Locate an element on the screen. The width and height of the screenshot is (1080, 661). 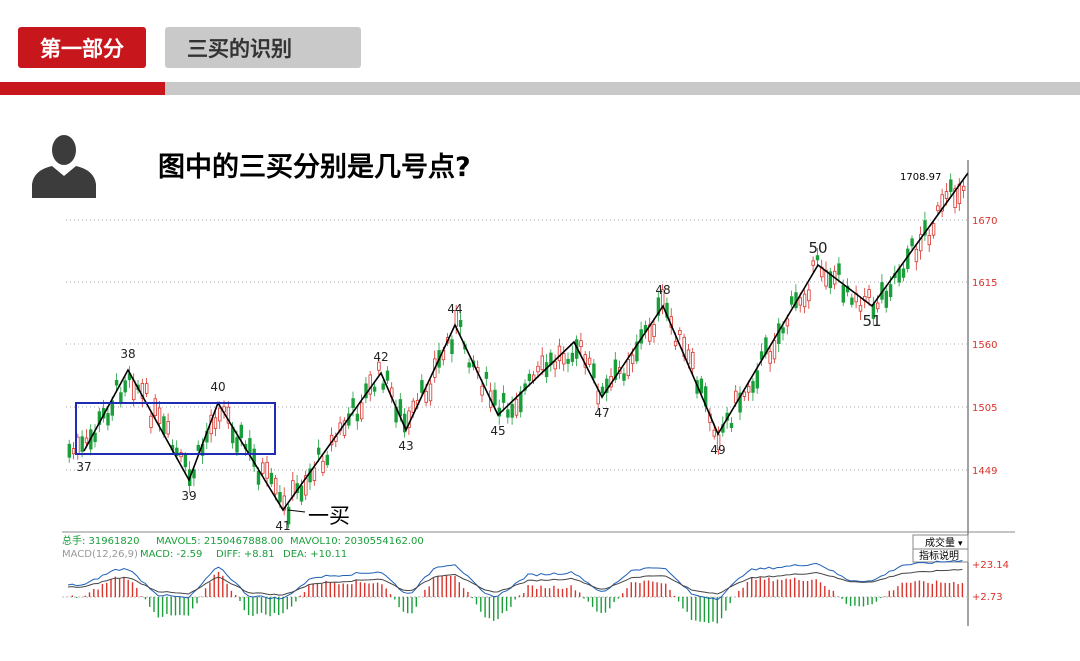
header-bar is located at coordinates (622, 88).